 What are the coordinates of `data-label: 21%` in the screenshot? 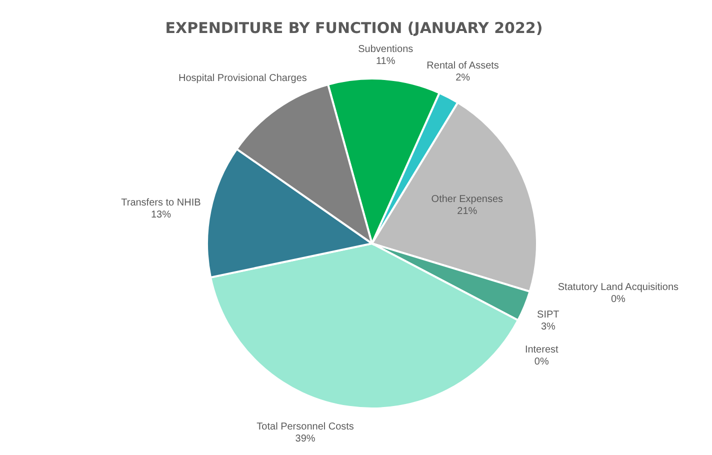 It's located at (467, 212).